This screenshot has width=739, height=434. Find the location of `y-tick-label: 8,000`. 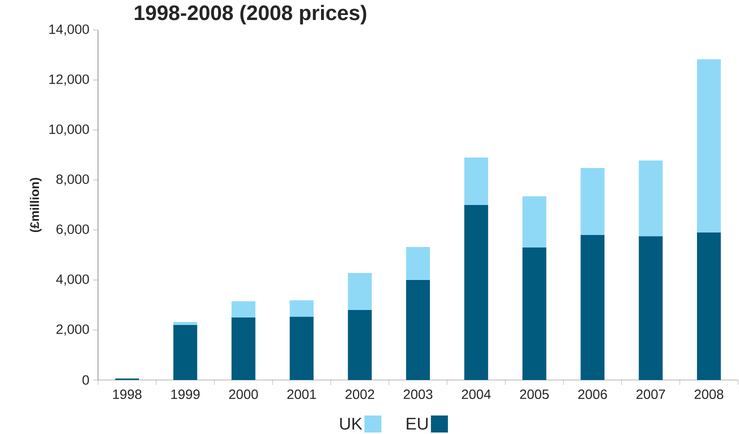

y-tick-label: 8,000 is located at coordinates (72, 180).